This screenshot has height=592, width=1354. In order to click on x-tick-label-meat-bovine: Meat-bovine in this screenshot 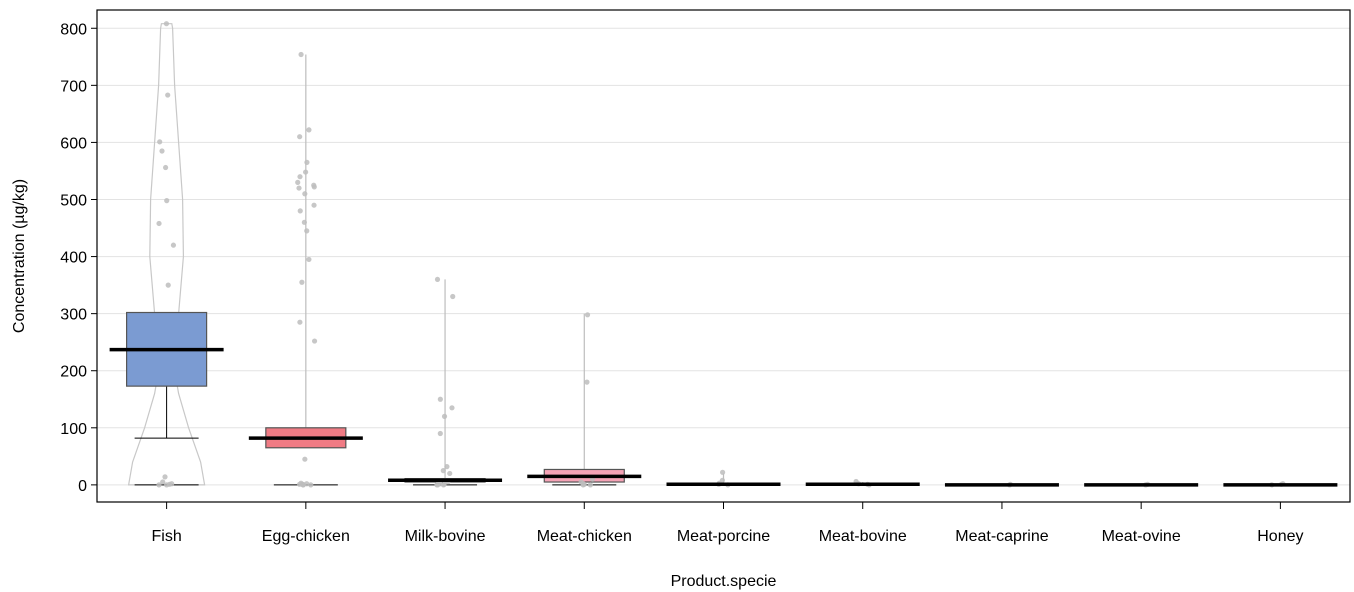, I will do `click(863, 536)`.